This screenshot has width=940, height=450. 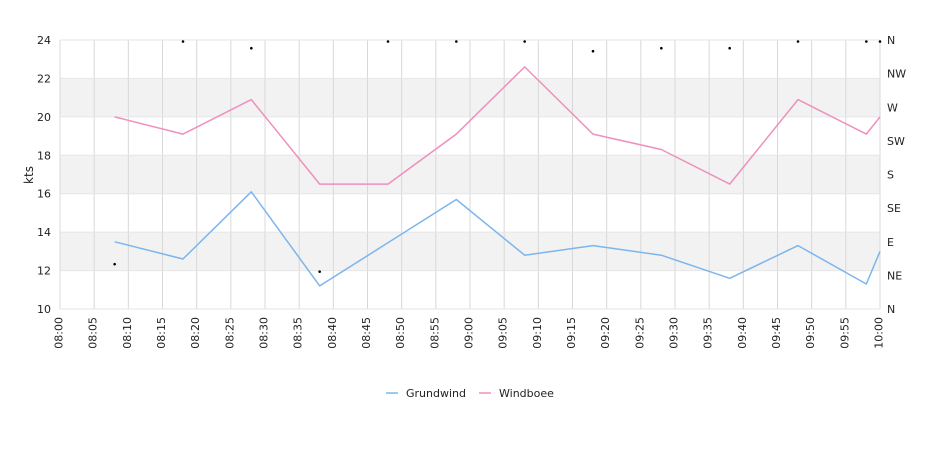 What do you see at coordinates (44, 232) in the screenshot?
I see `y-tick-label: 14` at bounding box center [44, 232].